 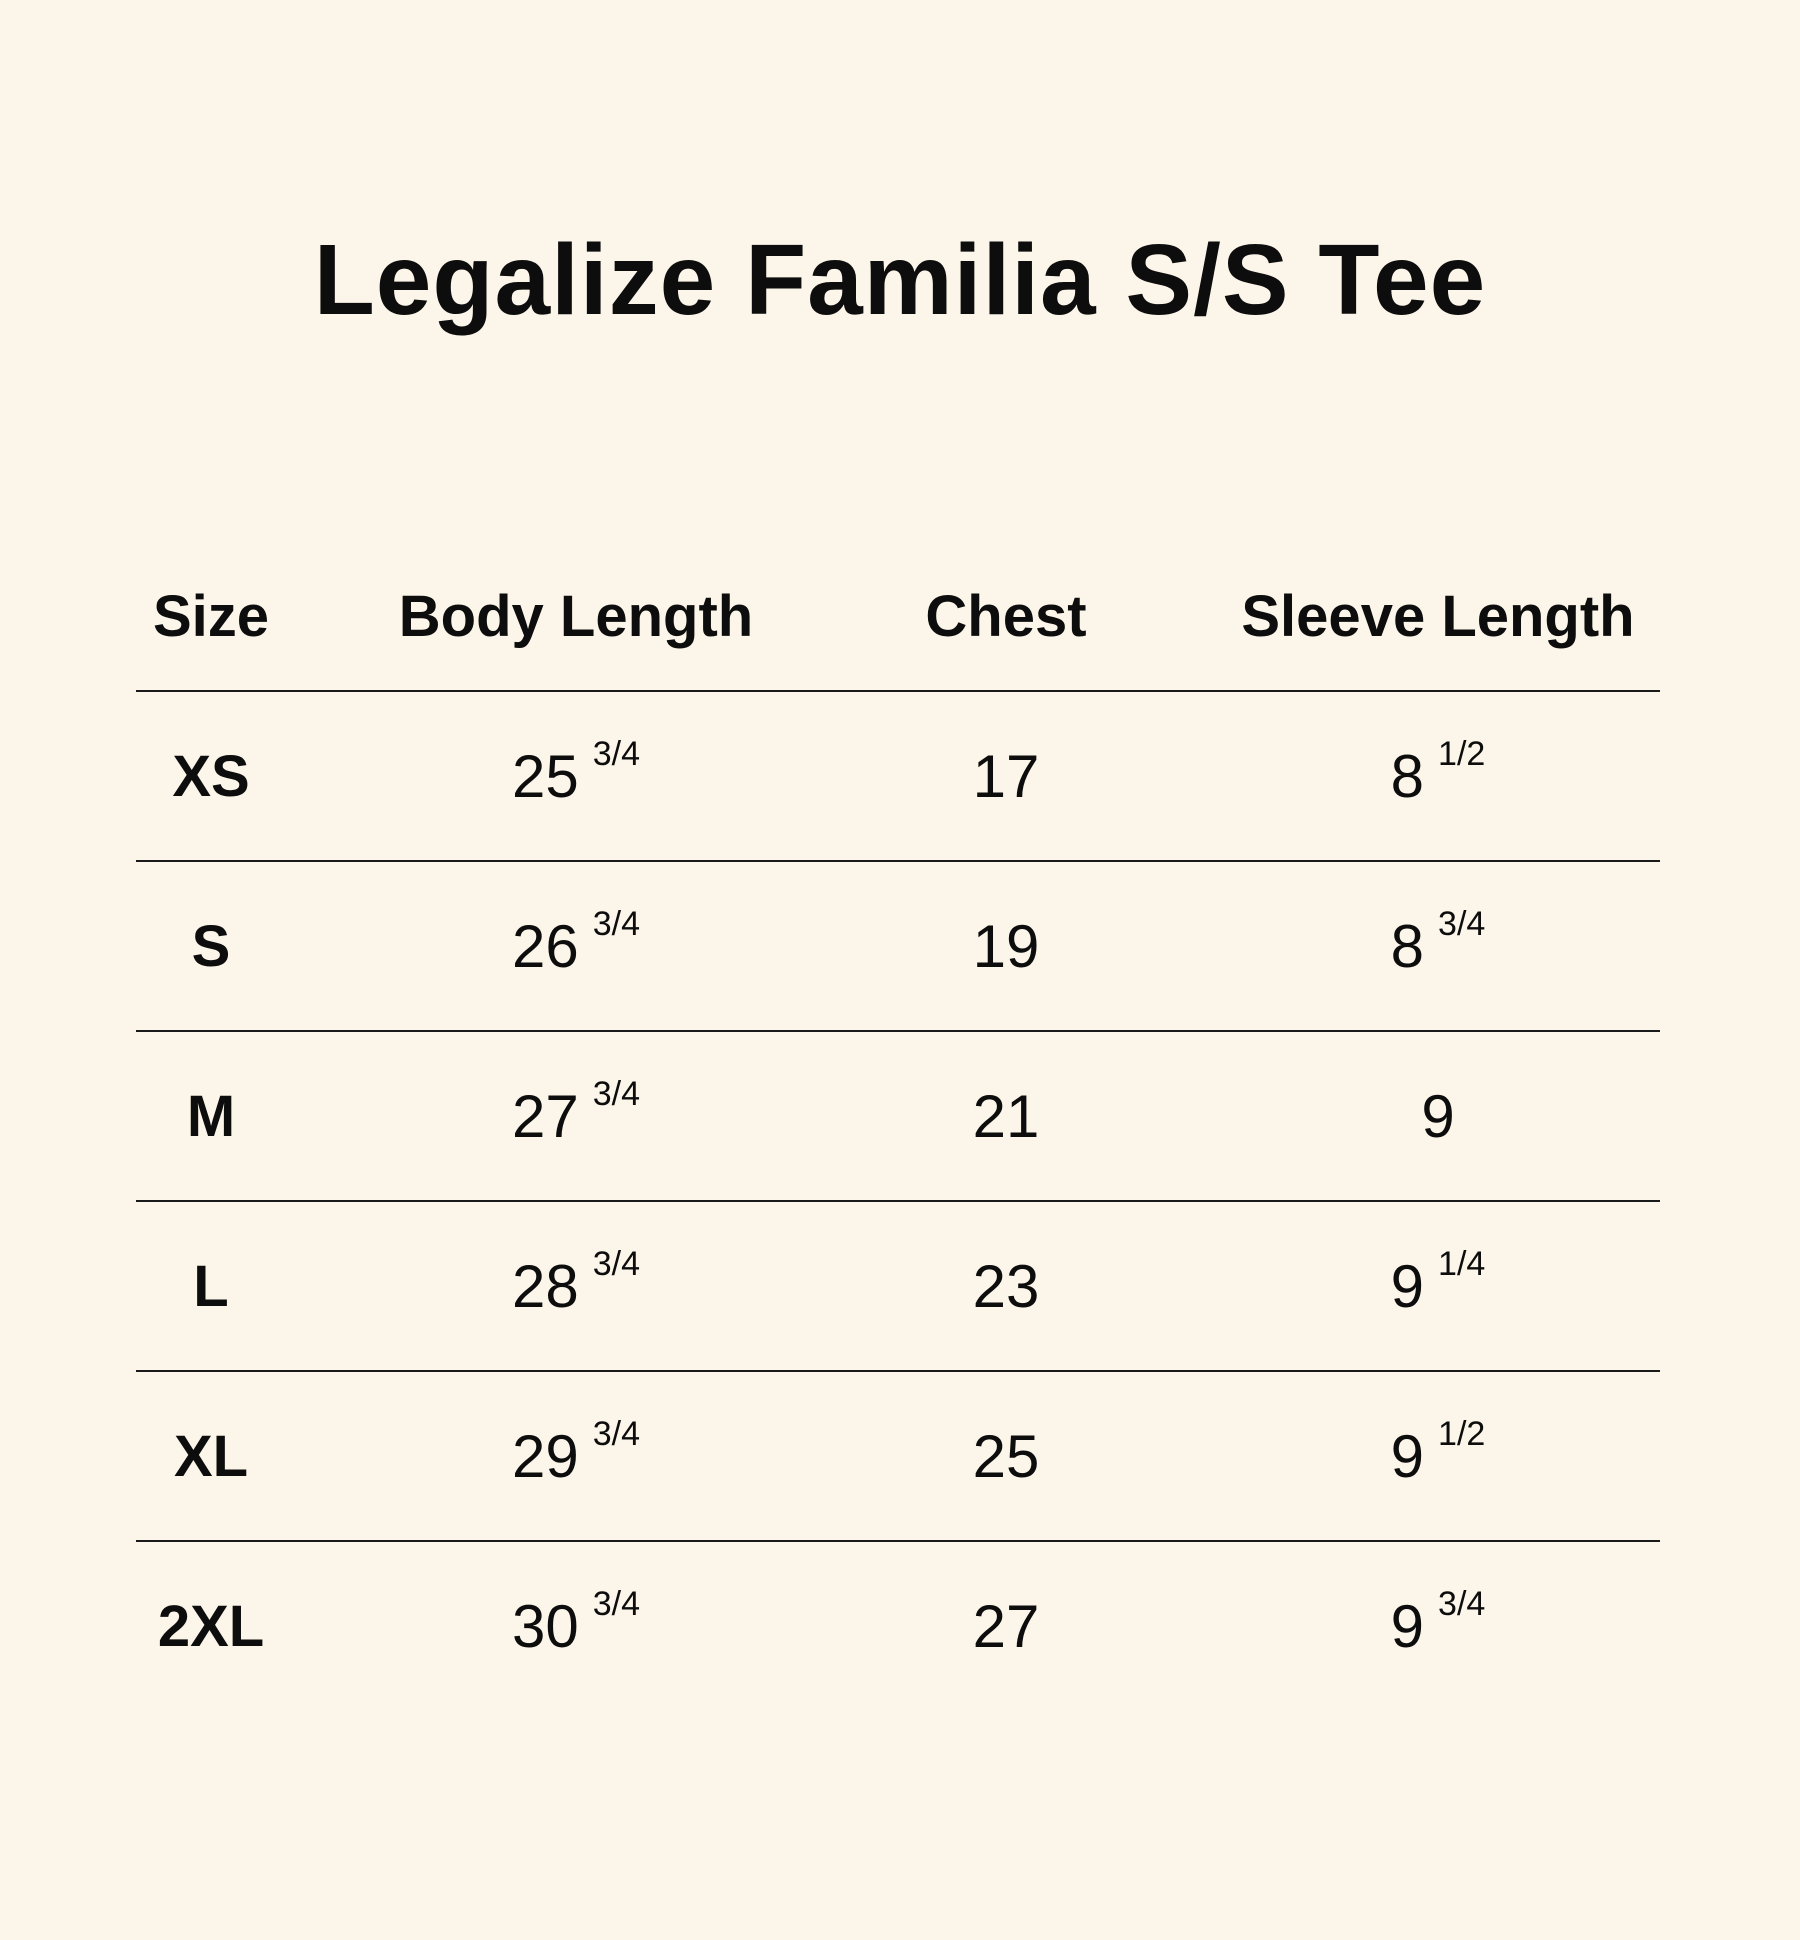 I want to click on chest-value: 25, so click(x=1006, y=1456).